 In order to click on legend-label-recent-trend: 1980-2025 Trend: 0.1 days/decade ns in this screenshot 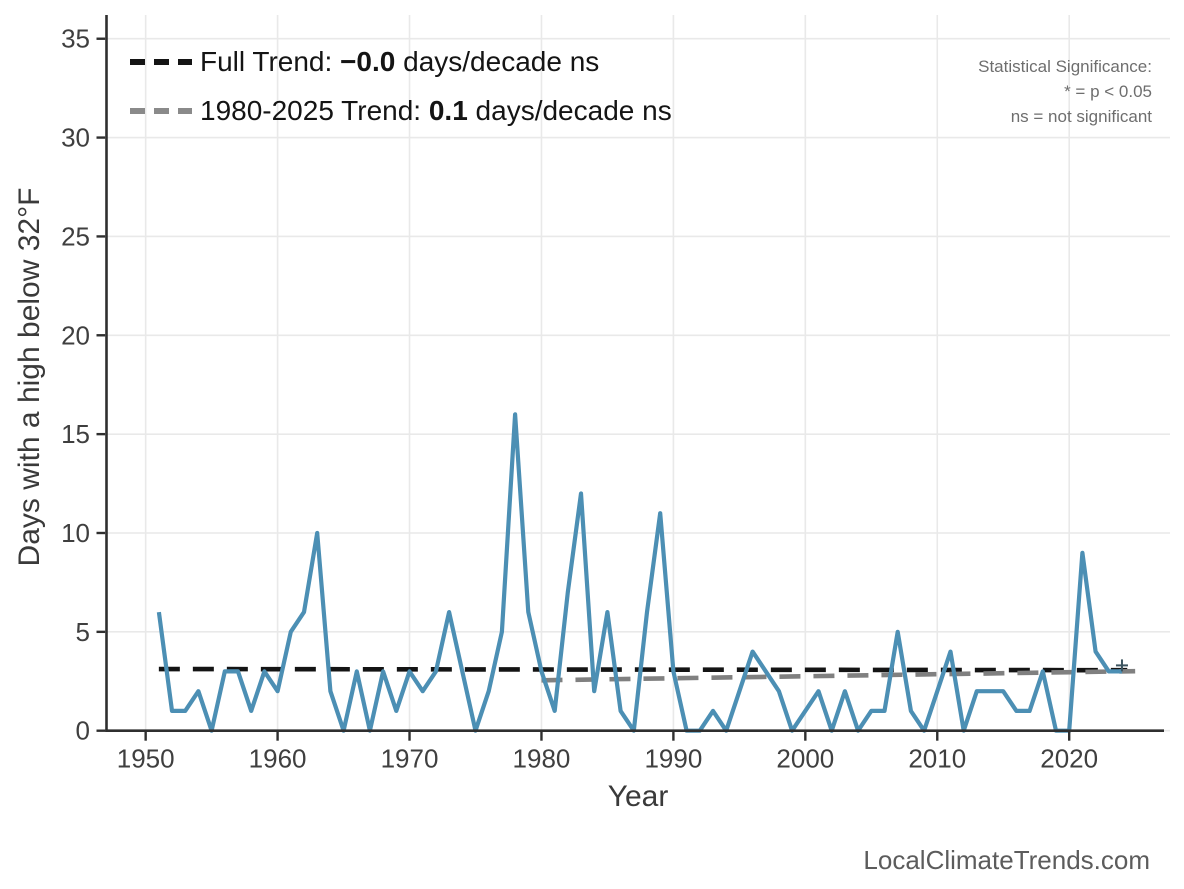, I will do `click(436, 111)`.